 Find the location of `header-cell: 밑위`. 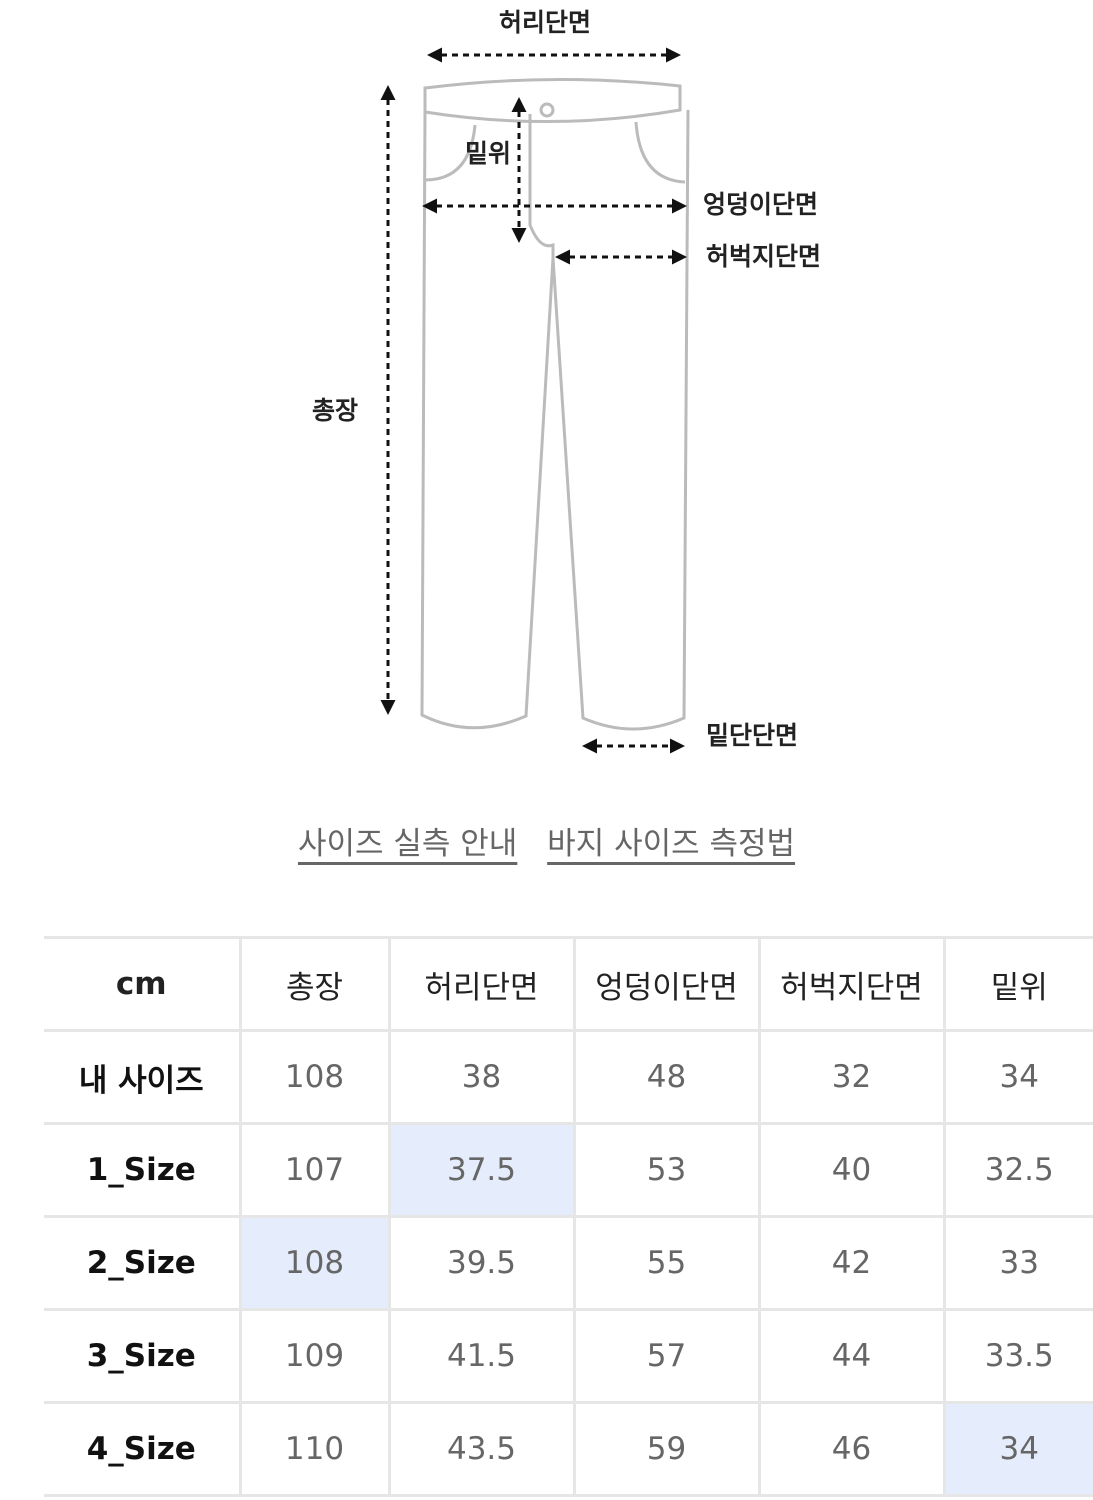

header-cell: 밑위 is located at coordinates (1017, 984).